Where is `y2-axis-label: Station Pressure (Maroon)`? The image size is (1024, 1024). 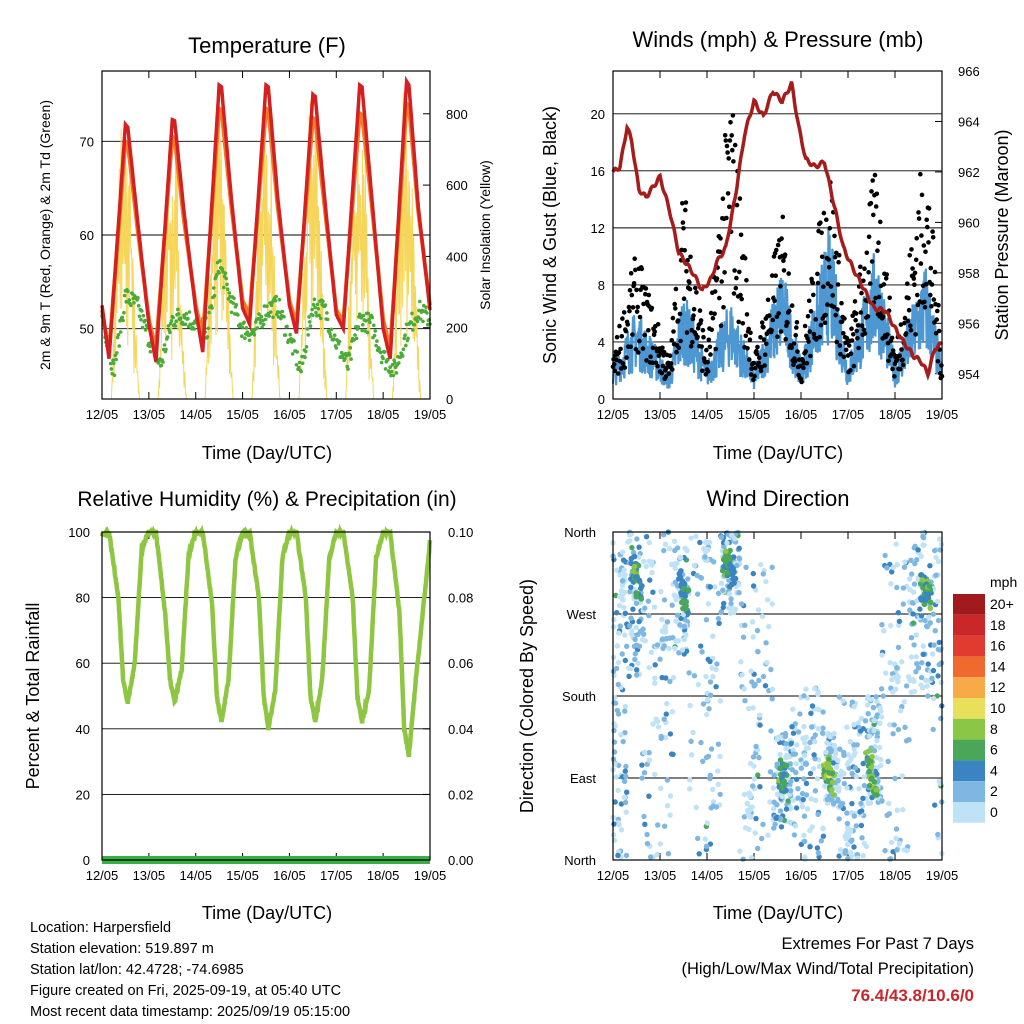
y2-axis-label: Station Pressure (Maroon) is located at coordinates (1002, 234).